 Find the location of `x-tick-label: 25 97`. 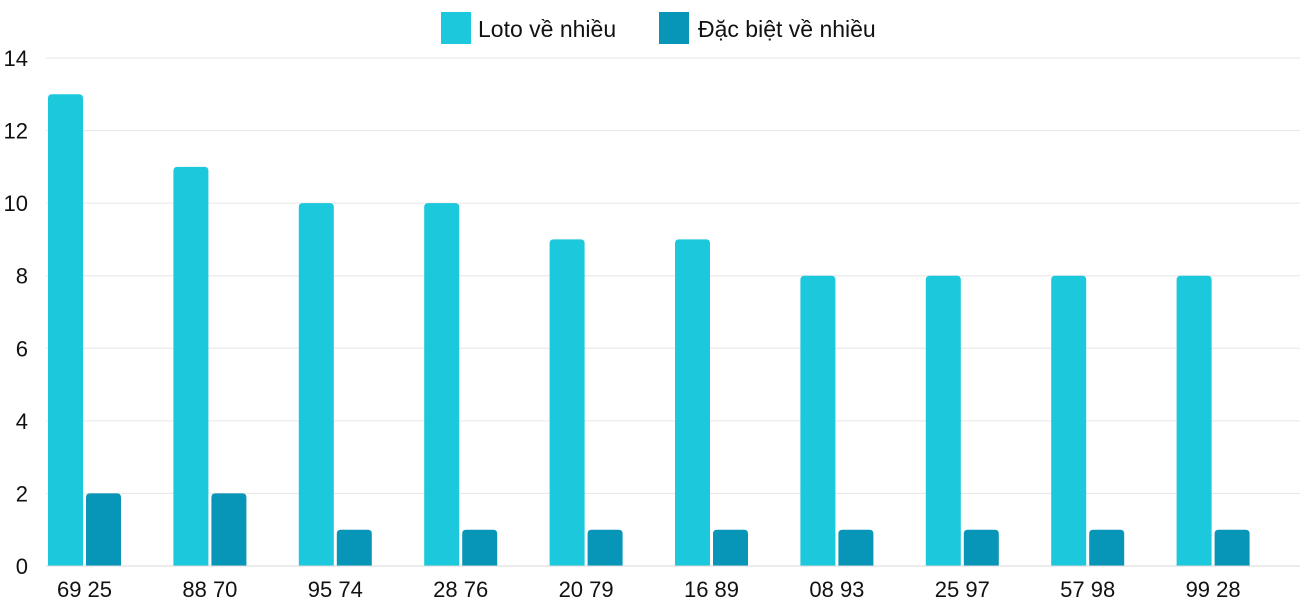

x-tick-label: 25 97 is located at coordinates (962, 588).